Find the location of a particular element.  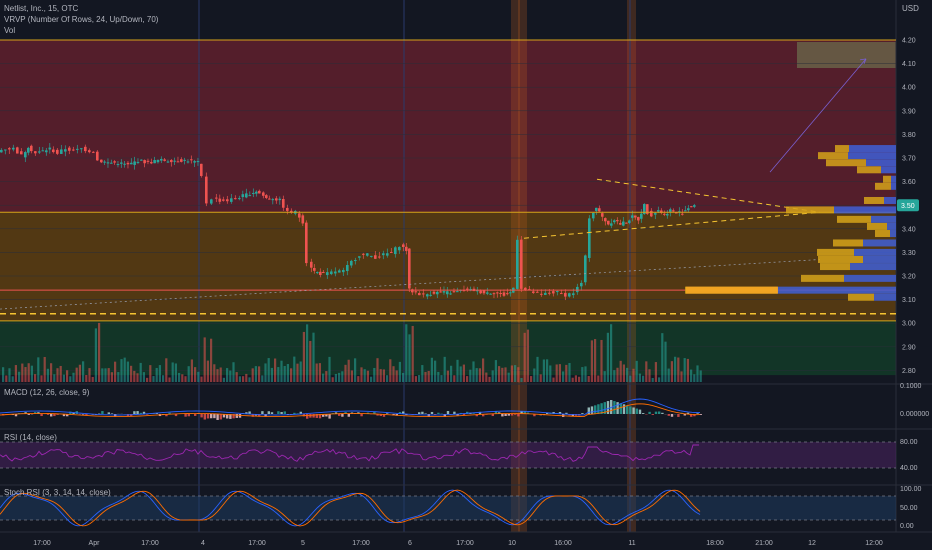

session-marker is located at coordinates (199, 266).